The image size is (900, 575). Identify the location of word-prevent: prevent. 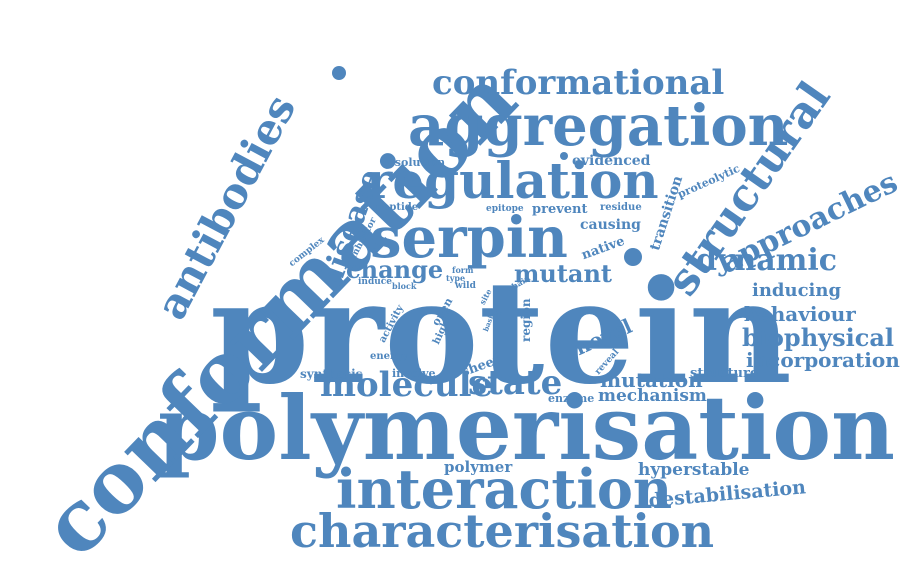
(560, 209).